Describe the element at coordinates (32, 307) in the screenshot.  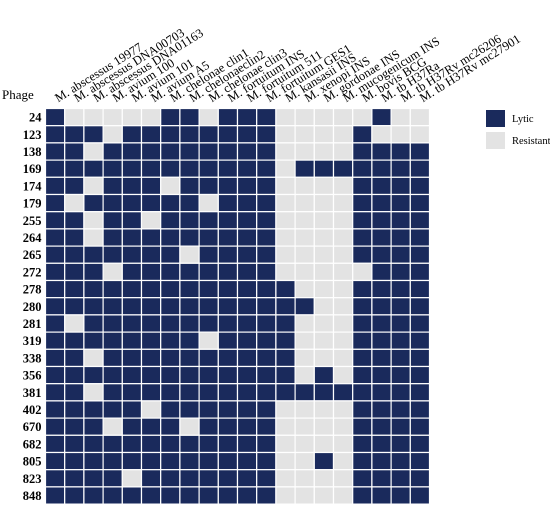
I see `row-label: 280` at that location.